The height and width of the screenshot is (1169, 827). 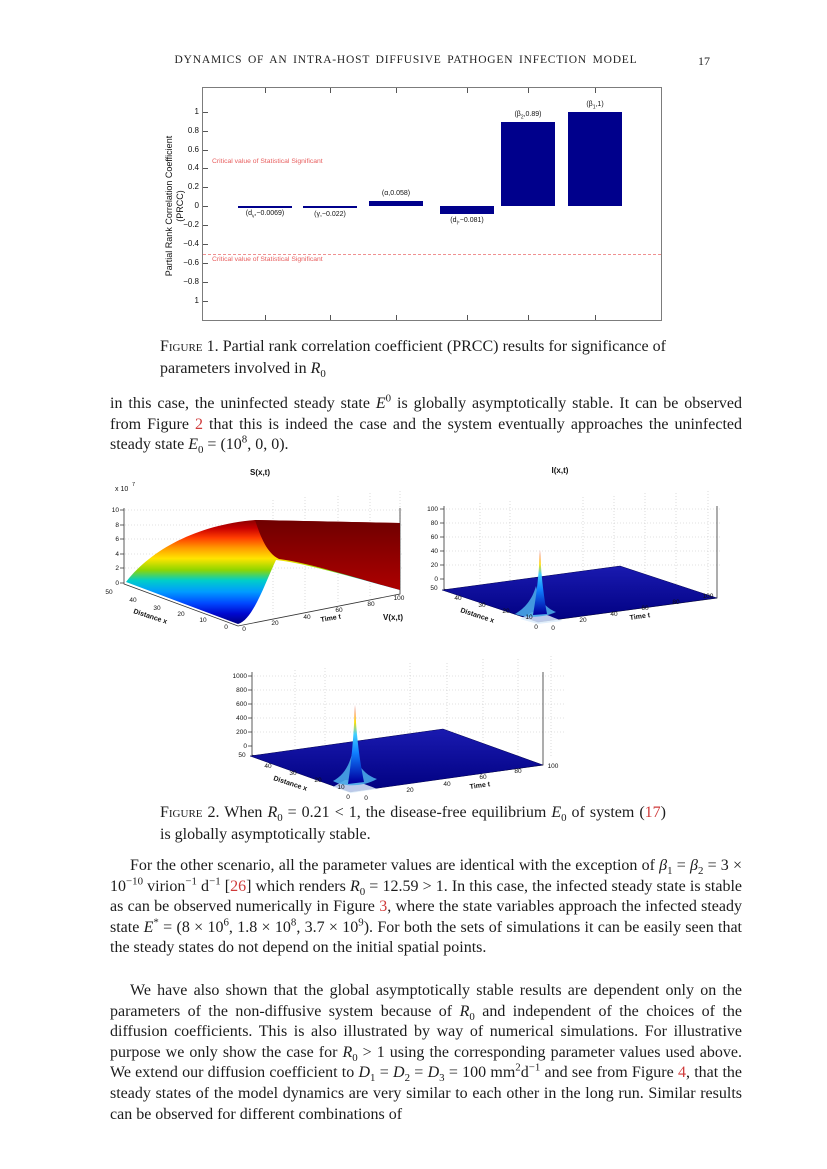 What do you see at coordinates (265, 215) in the screenshot?
I see `bar-value-label: (dv,−0.0069)` at bounding box center [265, 215].